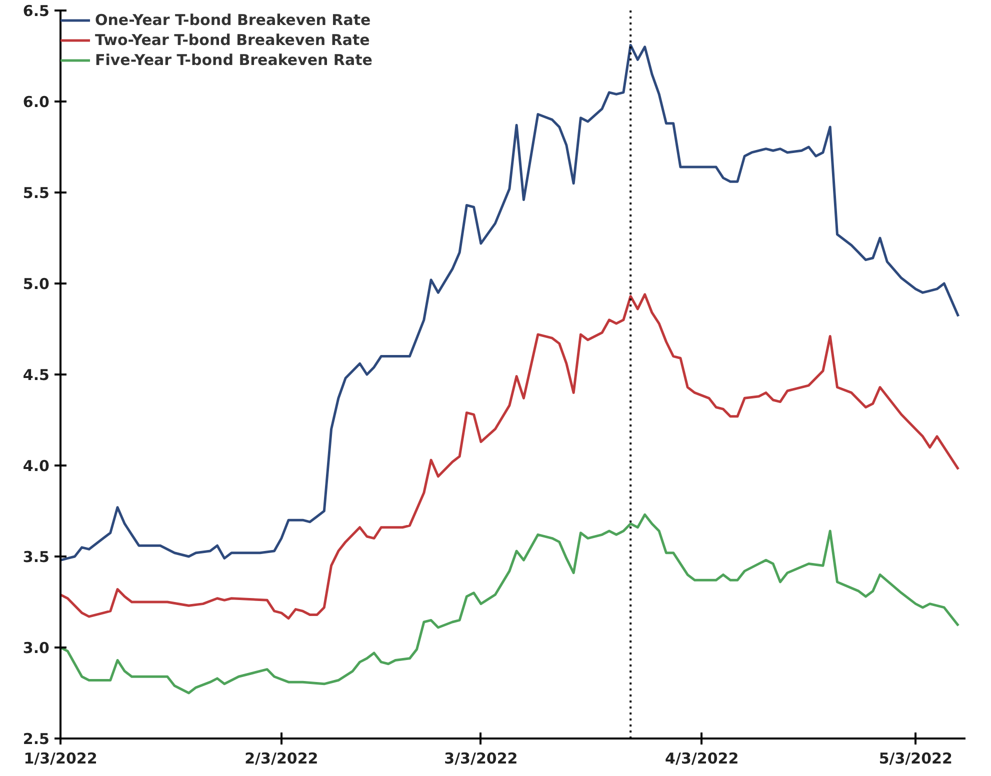 The image size is (991, 776). I want to click on x-tick-label: 3/3/2022, so click(481, 759).